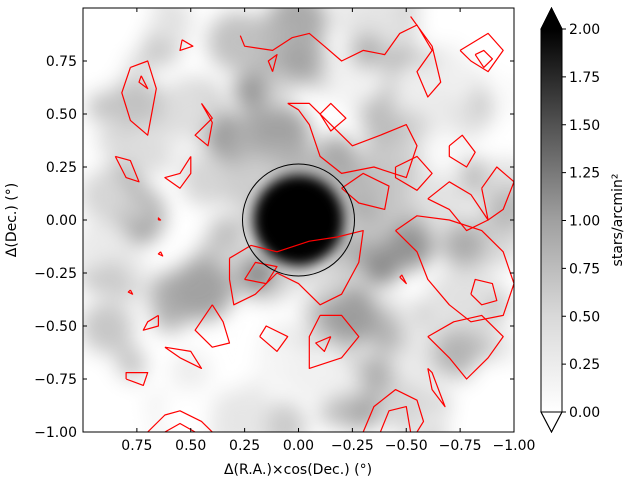  Describe the element at coordinates (61, 168) in the screenshot. I see `y-tick-label: 0.25` at that location.